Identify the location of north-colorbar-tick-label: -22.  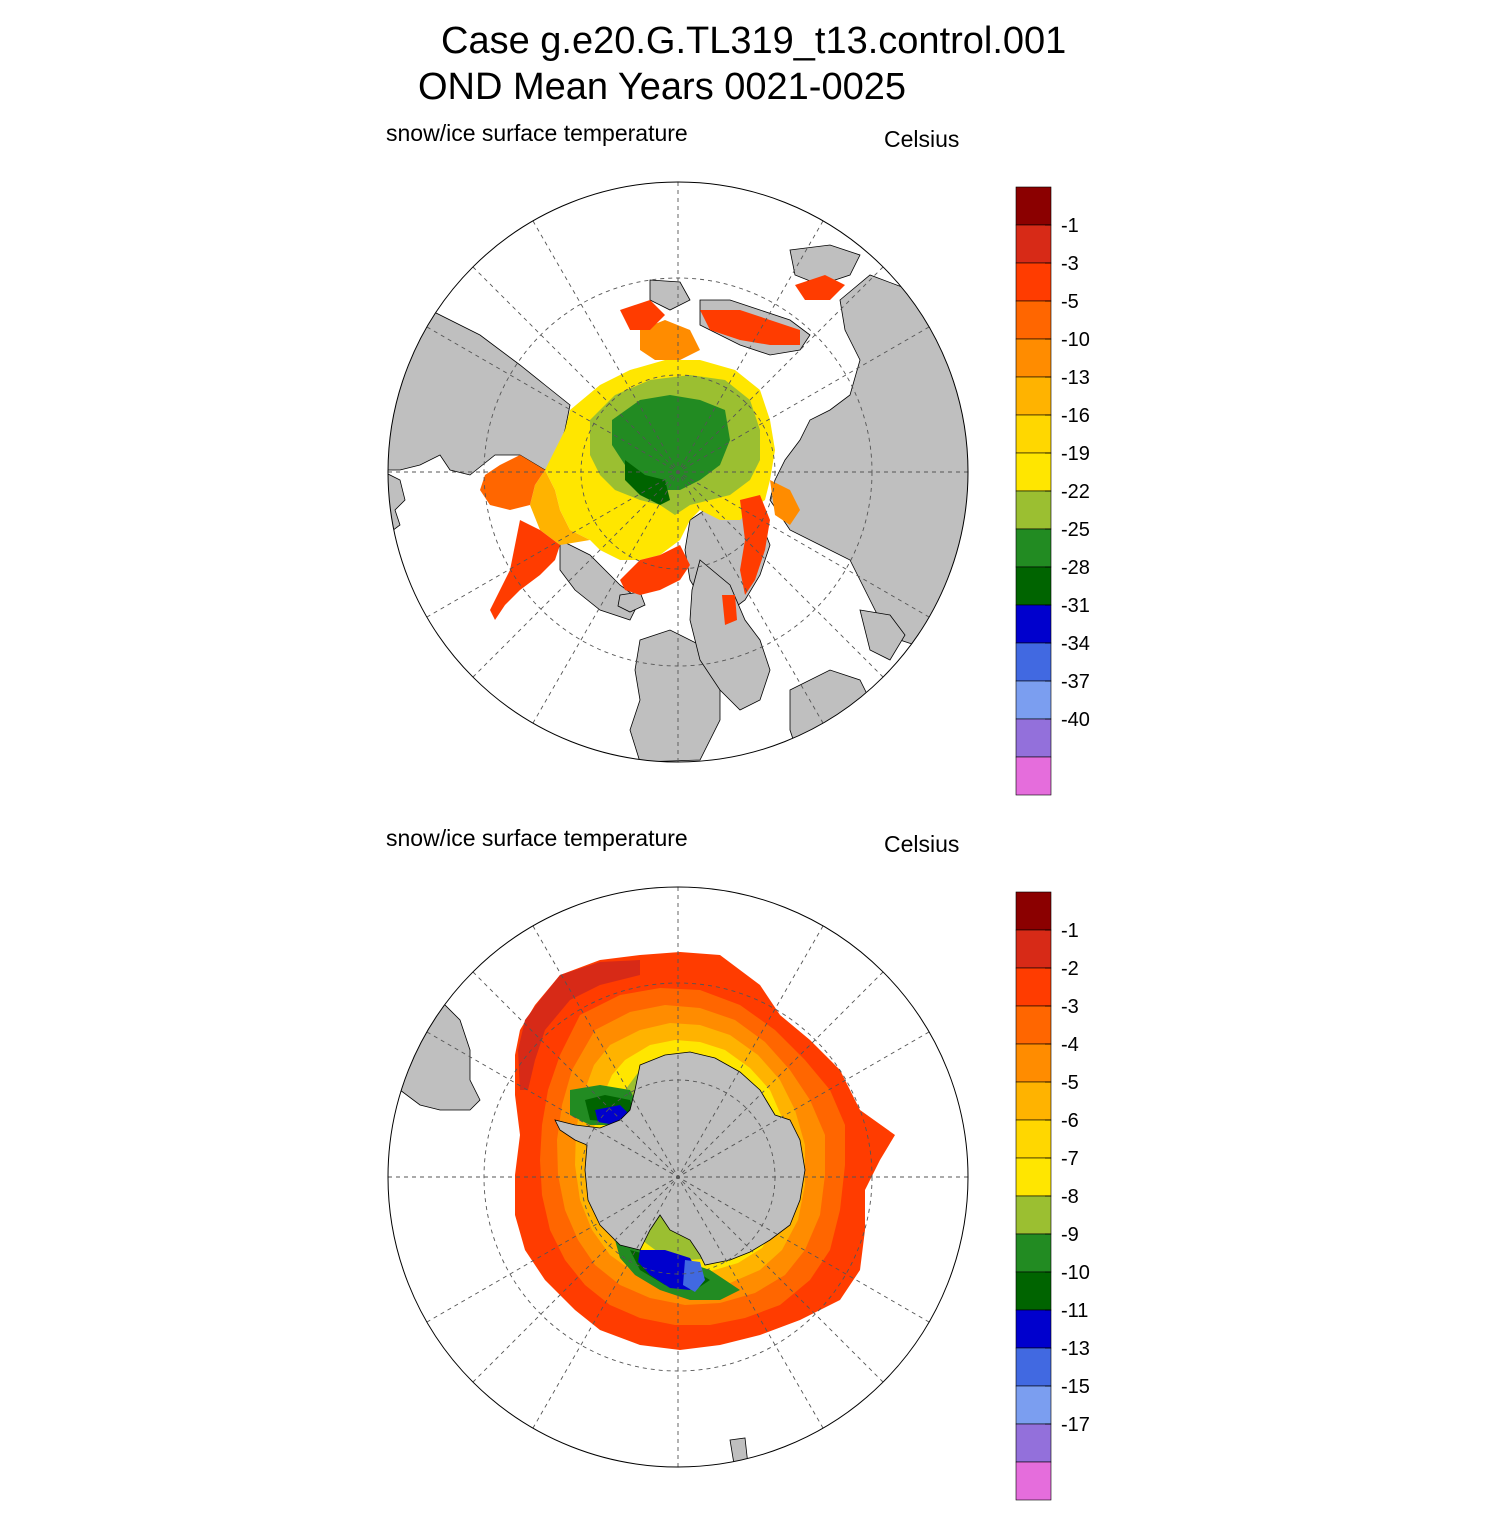
(1075, 492).